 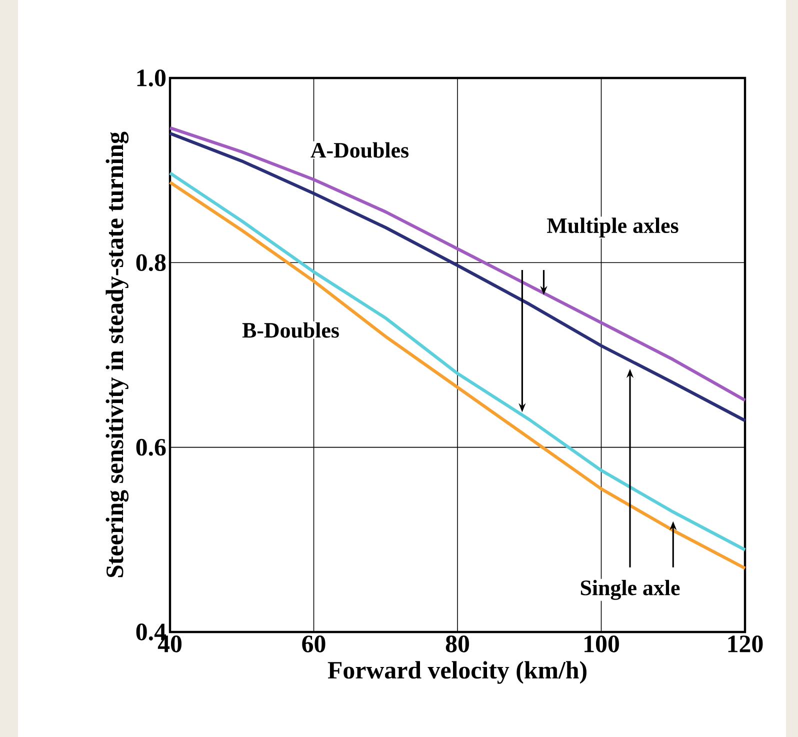 What do you see at coordinates (630, 590) in the screenshot?
I see `annotation: Single axle` at bounding box center [630, 590].